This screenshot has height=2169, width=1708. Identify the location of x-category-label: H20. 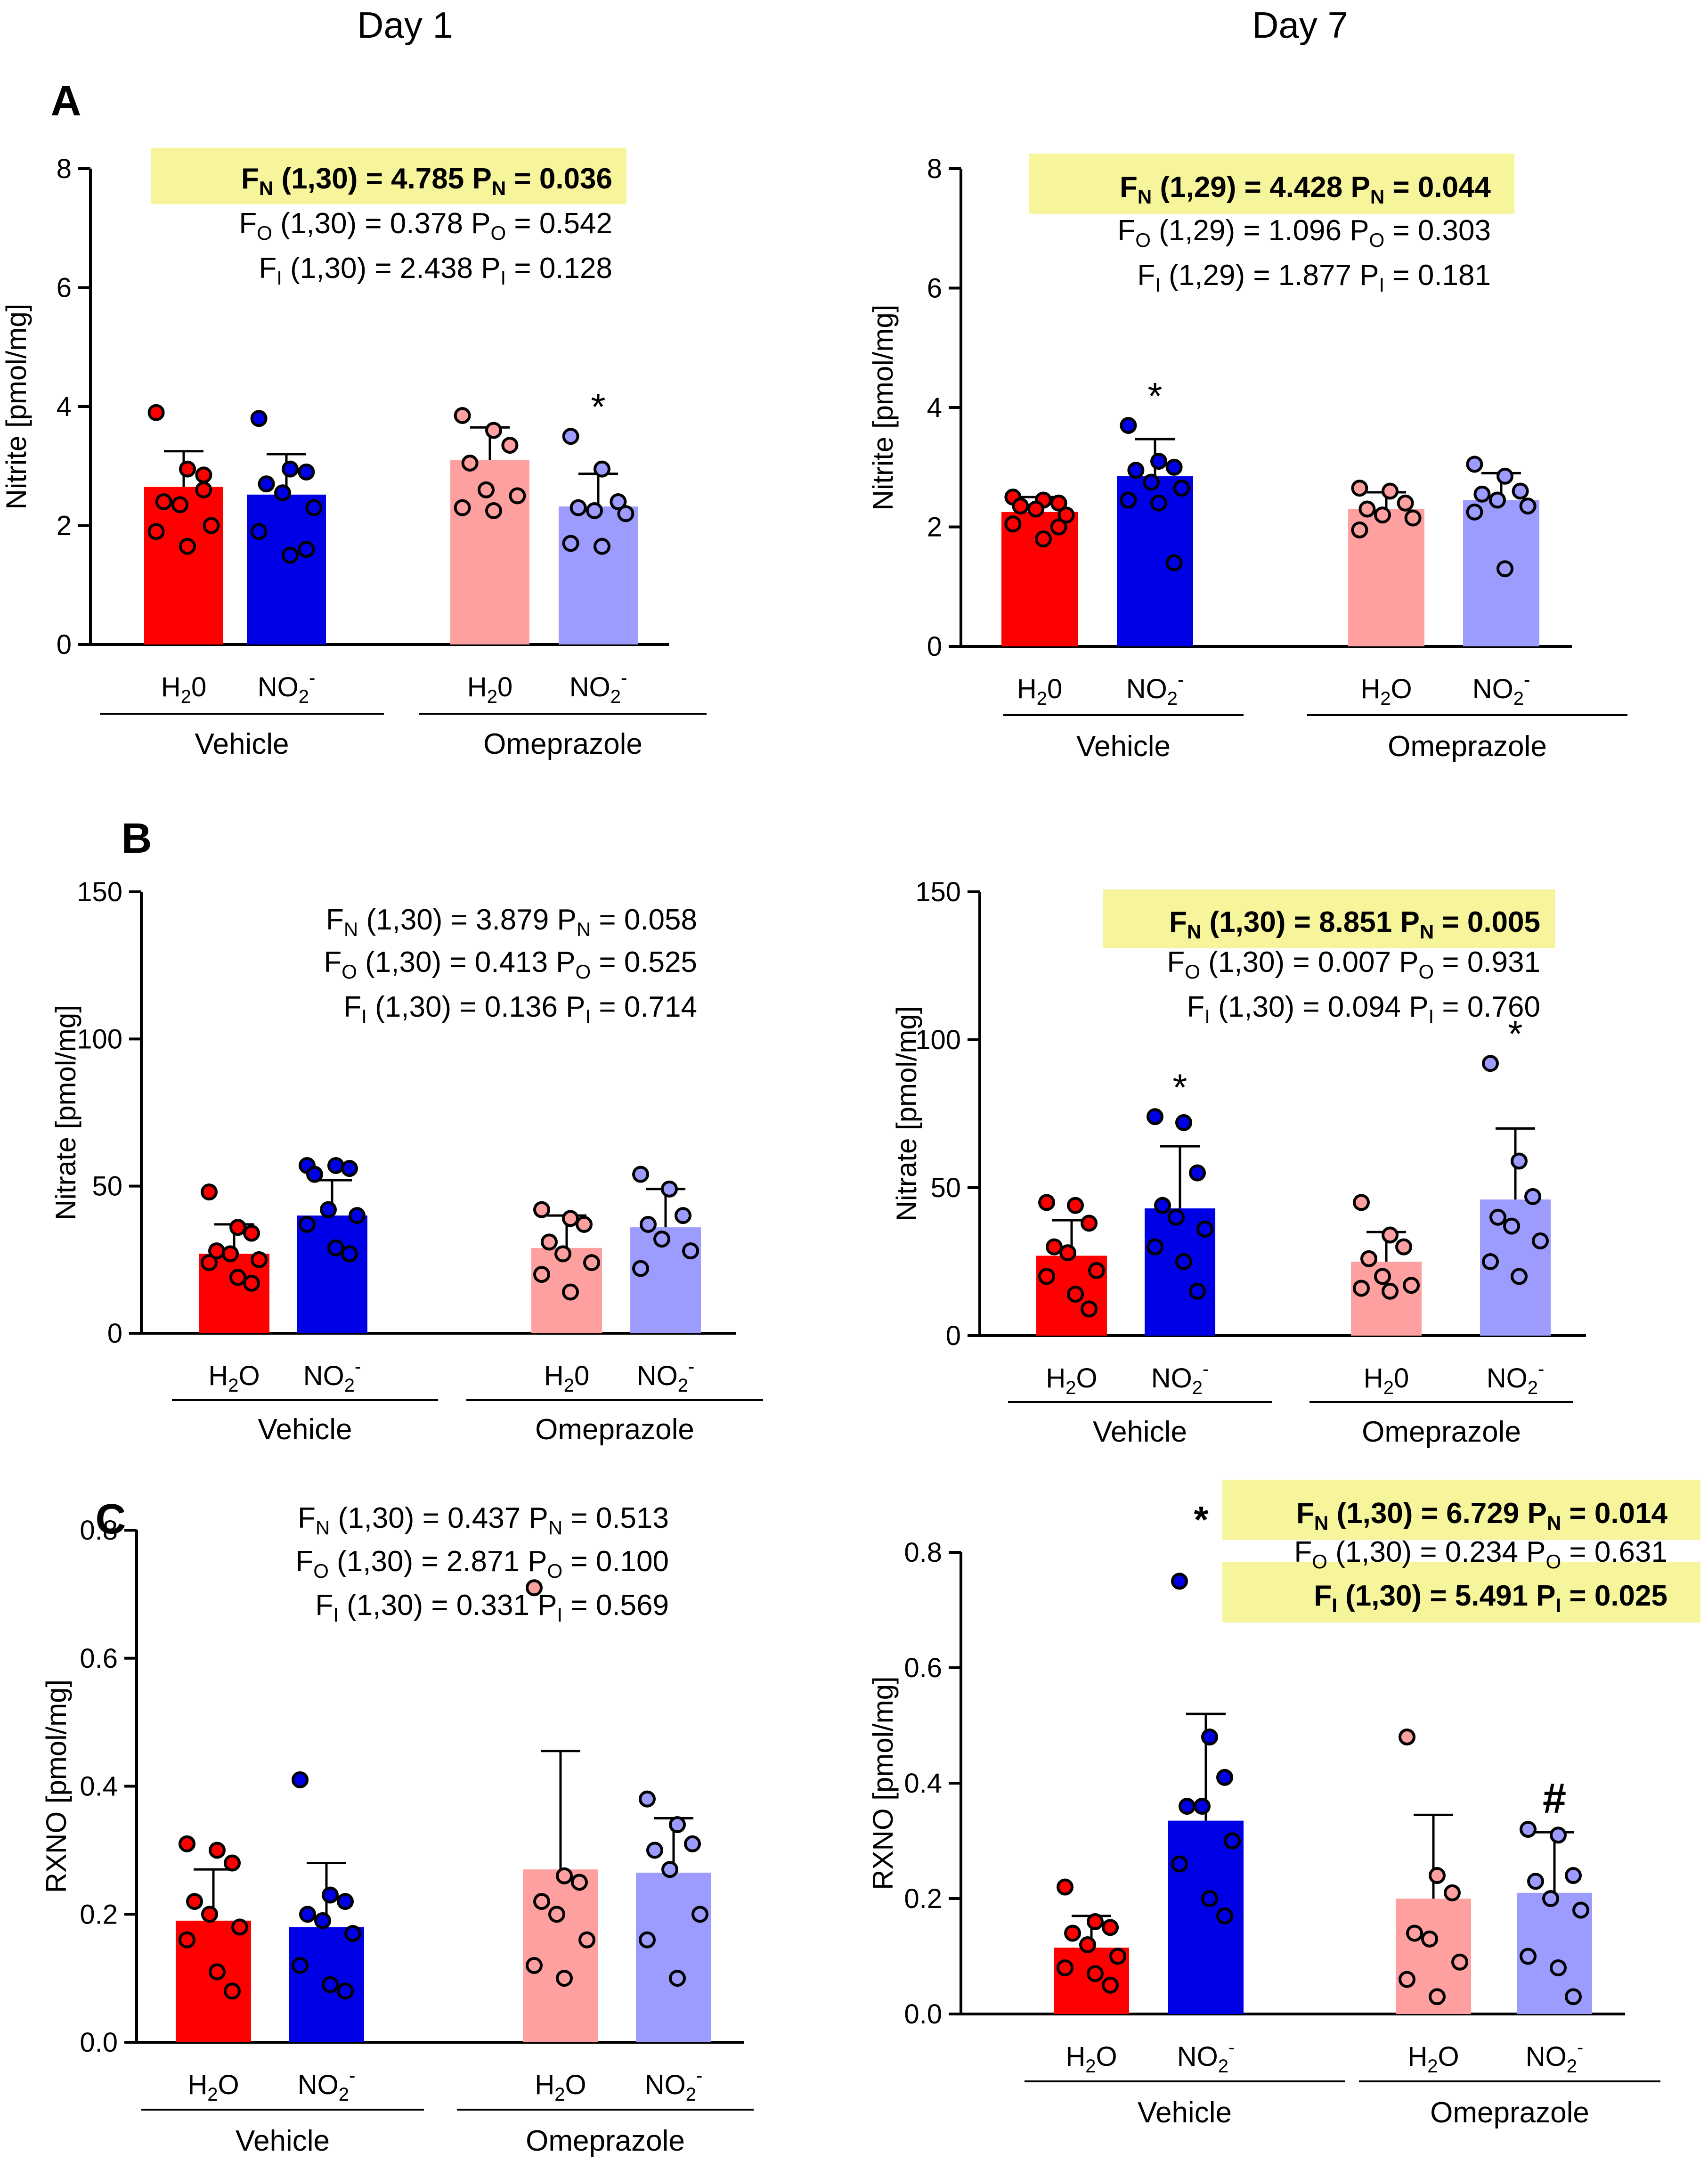
(566, 1379).